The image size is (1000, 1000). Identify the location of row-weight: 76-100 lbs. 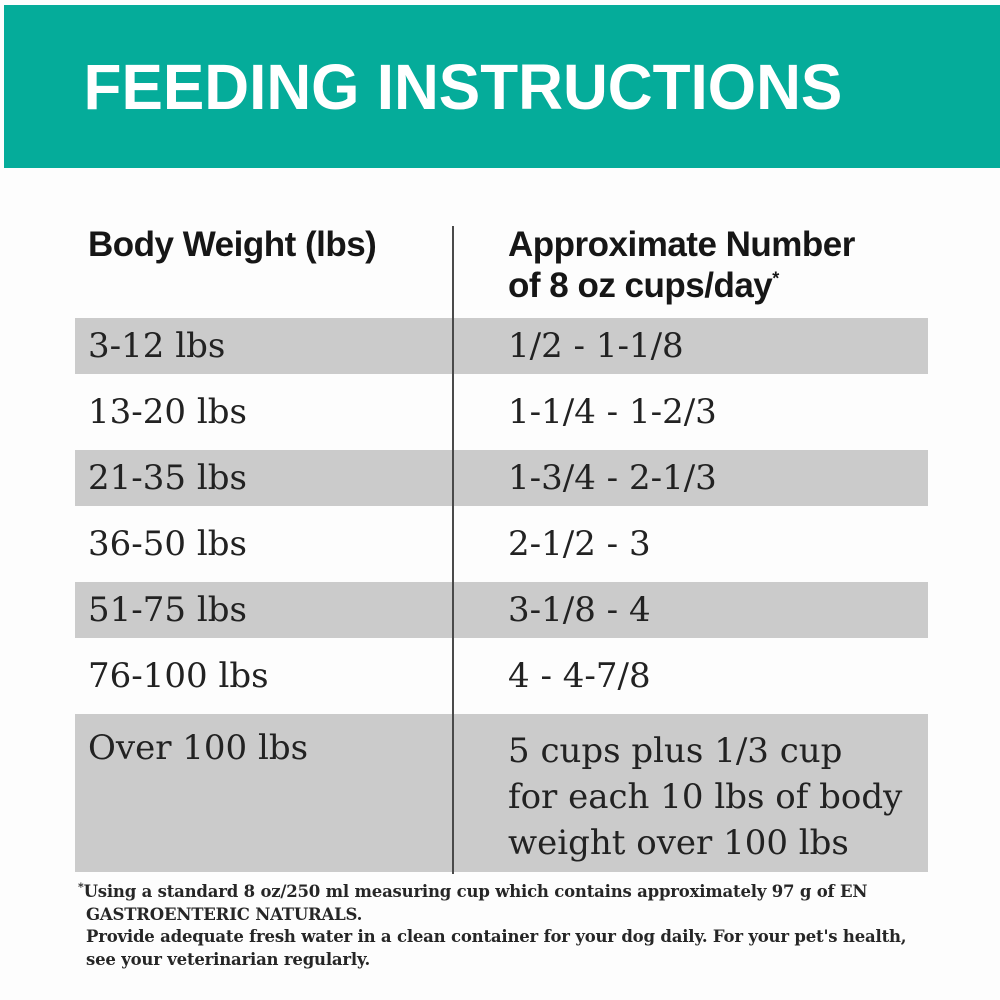
(178, 676).